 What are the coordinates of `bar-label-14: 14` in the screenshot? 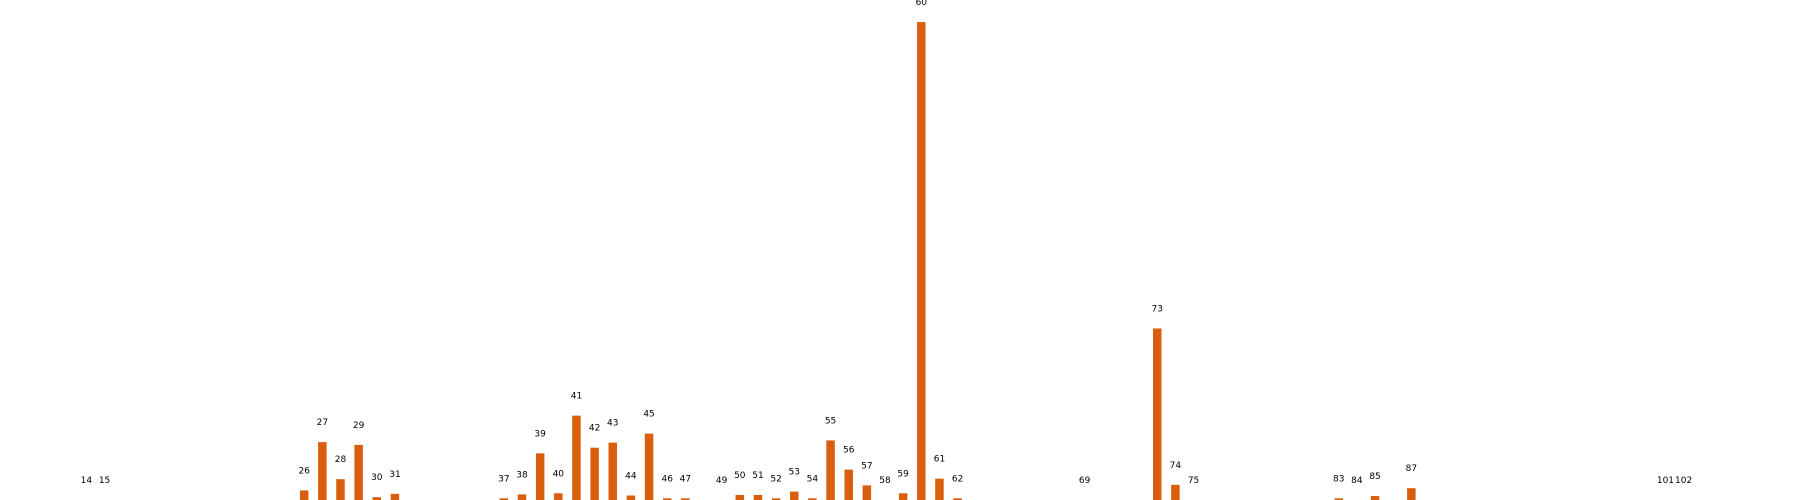 It's located at (87, 481).